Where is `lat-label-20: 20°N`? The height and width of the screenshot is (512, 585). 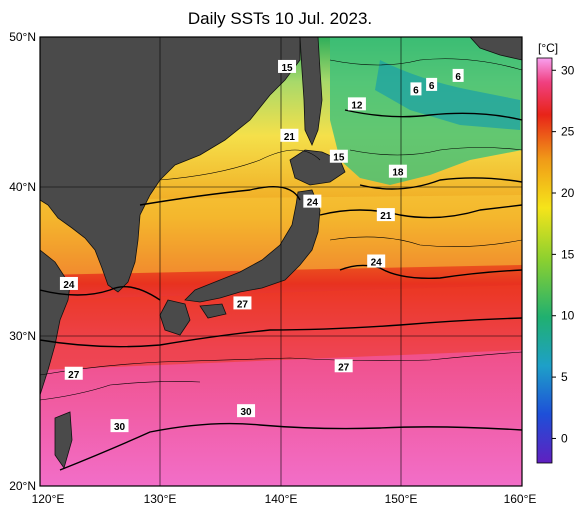 lat-label-20: 20°N is located at coordinates (22, 486).